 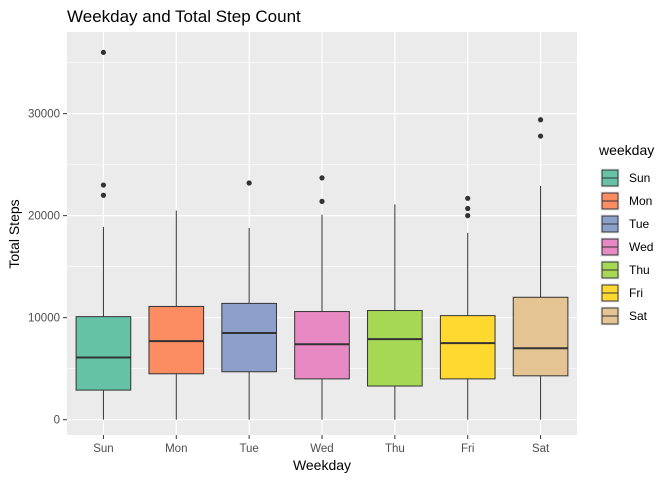 I want to click on y-axis-ticks: 0 10000 20000 30000, so click(x=47, y=268).